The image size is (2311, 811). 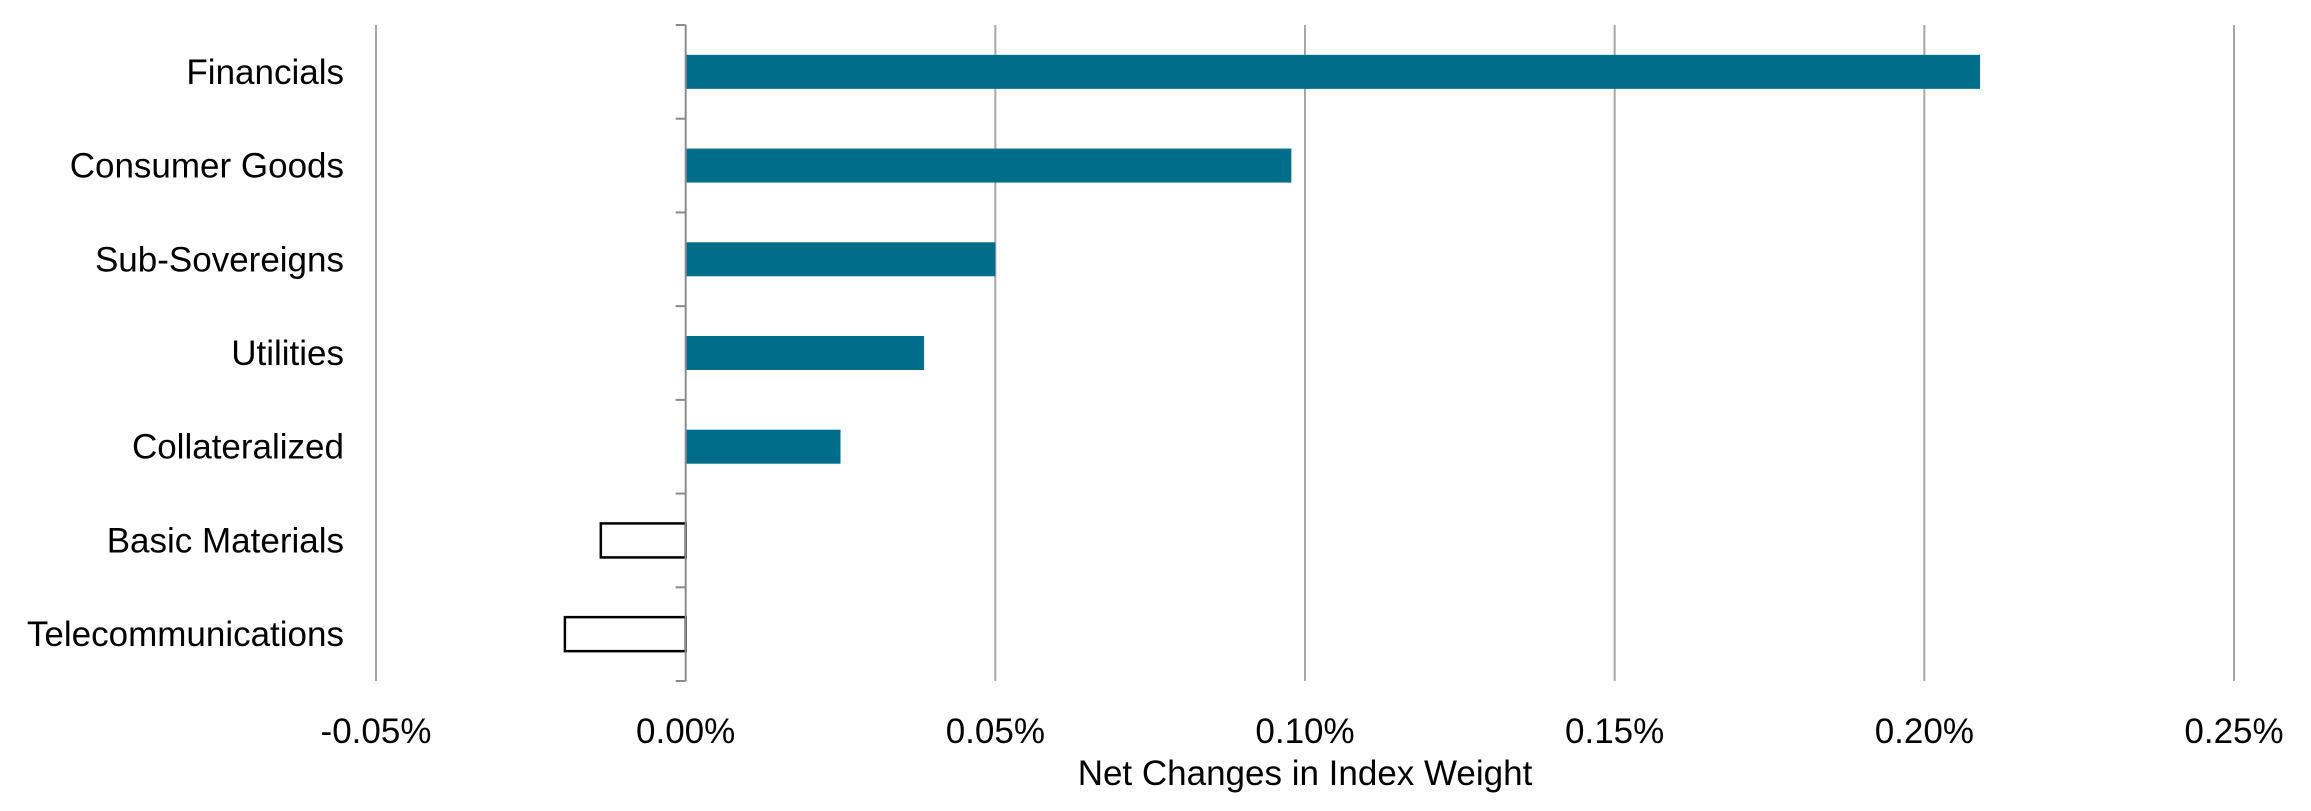 I want to click on category-label: Basic Materials, so click(x=225, y=540).